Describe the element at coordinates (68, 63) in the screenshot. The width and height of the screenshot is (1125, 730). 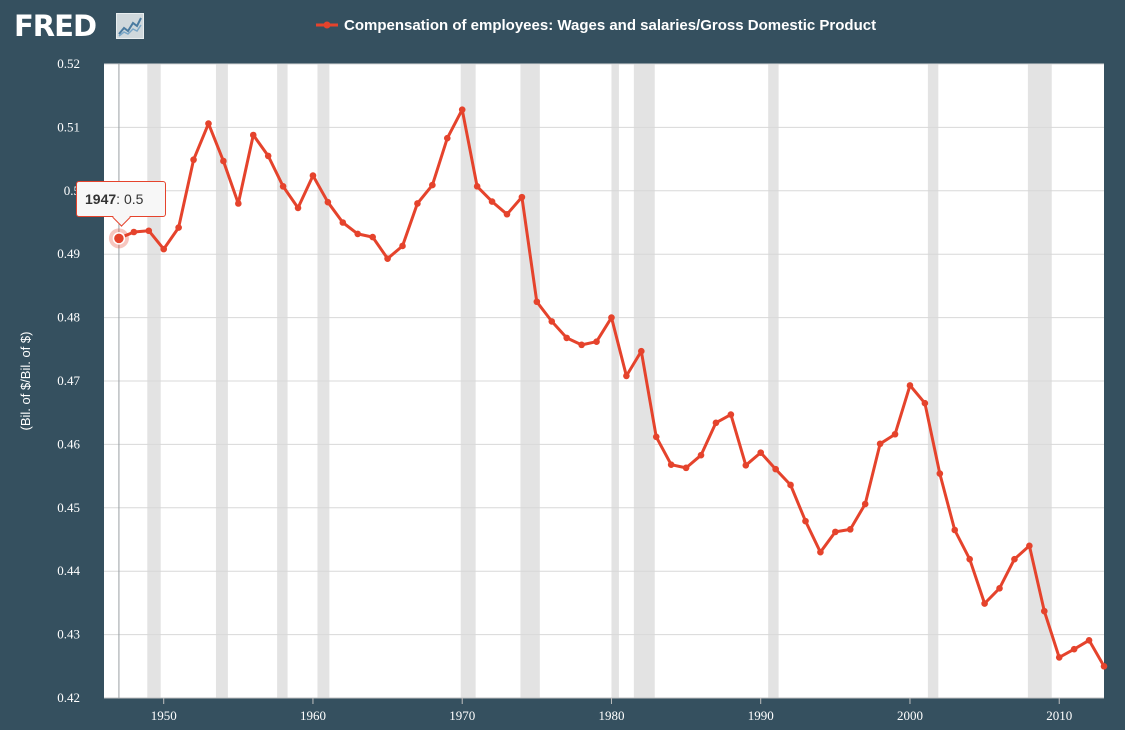
I see `y-tick-label: 0.52` at that location.